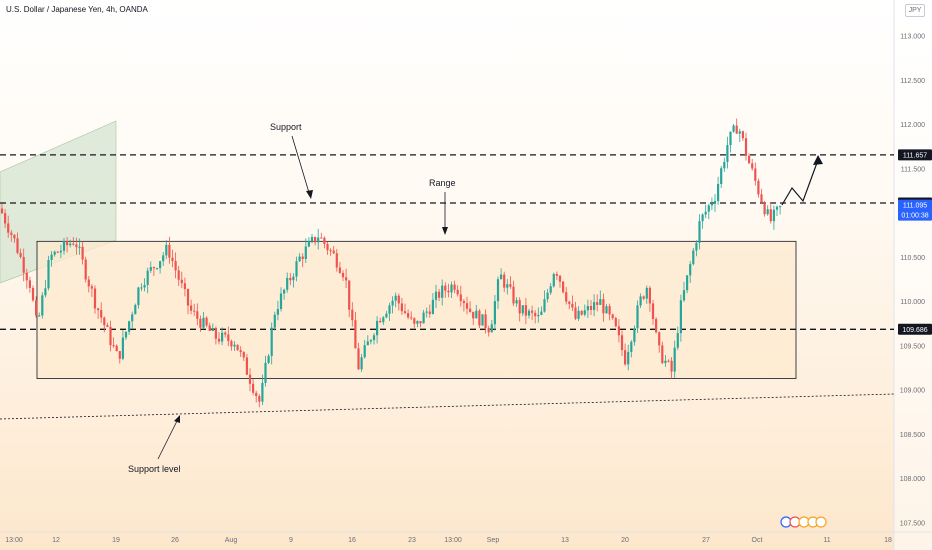  What do you see at coordinates (912, 81) in the screenshot?
I see `y-tick-label: 112.500` at bounding box center [912, 81].